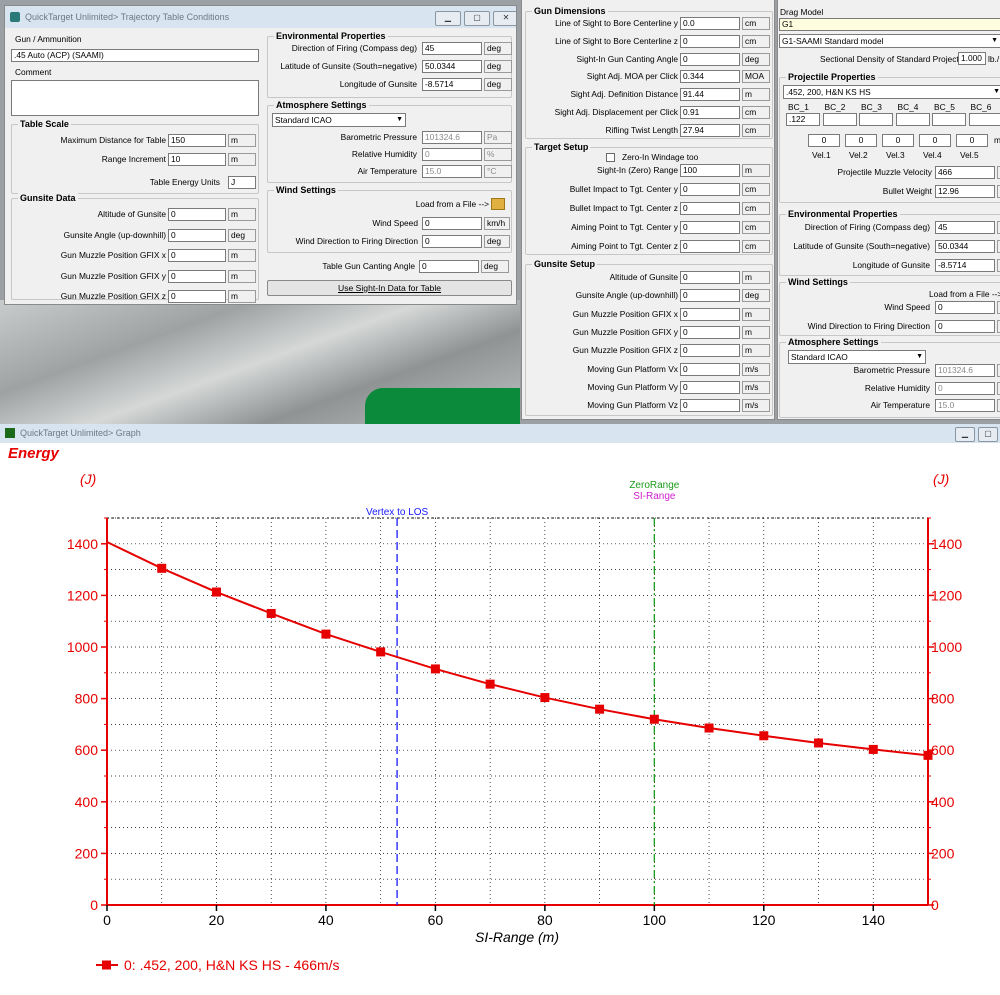 The width and height of the screenshot is (1000, 995). Describe the element at coordinates (965, 434) in the screenshot. I see `graph-minimize-icon: ▁` at that location.